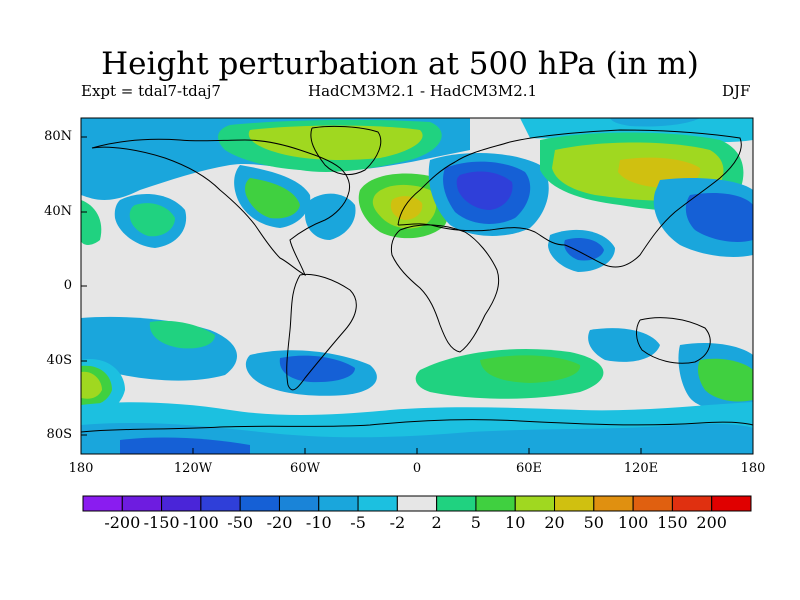 This screenshot has height=600, width=800. Describe the element at coordinates (445, 288) in the screenshot. I see `africa-coast` at that location.